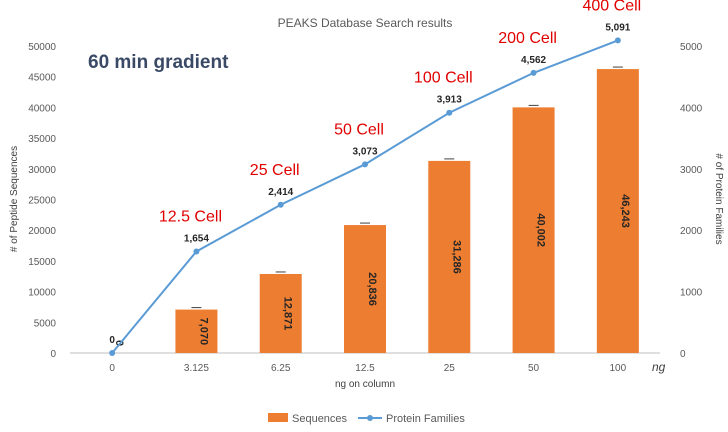 The width and height of the screenshot is (728, 432). I want to click on y2-tick-label: 4000, so click(691, 108).